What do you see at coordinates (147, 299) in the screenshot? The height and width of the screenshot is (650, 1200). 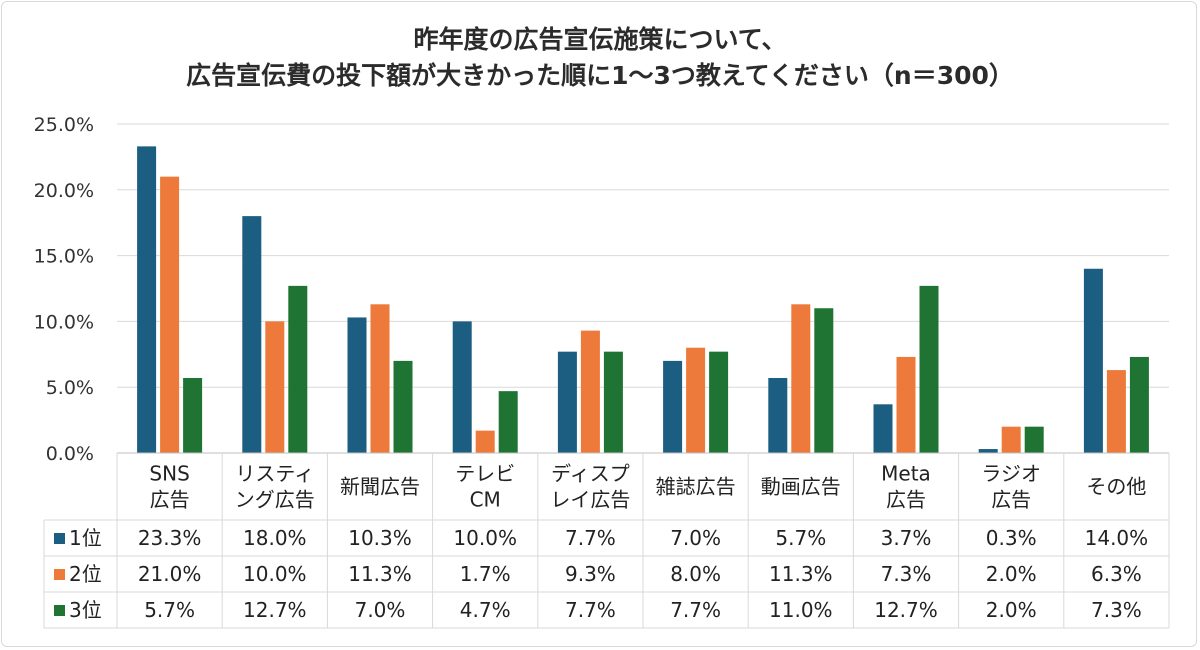 I see `bar-1位-0` at bounding box center [147, 299].